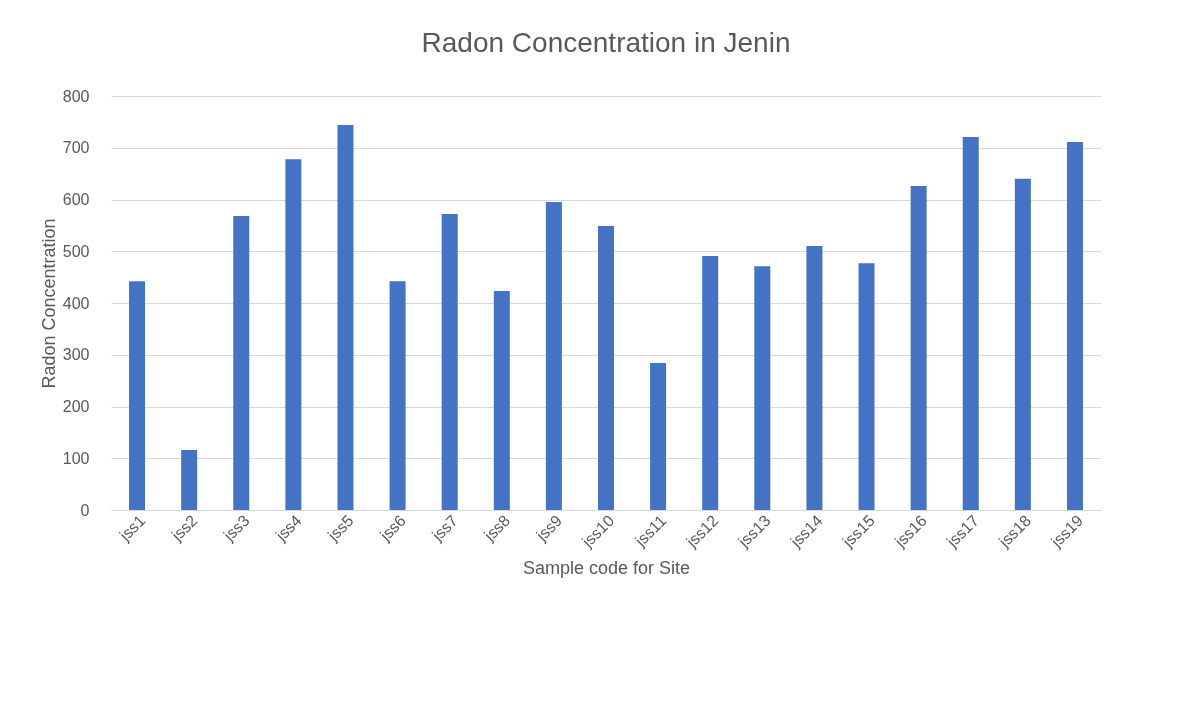  Describe the element at coordinates (76, 96) in the screenshot. I see `y-tick-label: 800` at that location.